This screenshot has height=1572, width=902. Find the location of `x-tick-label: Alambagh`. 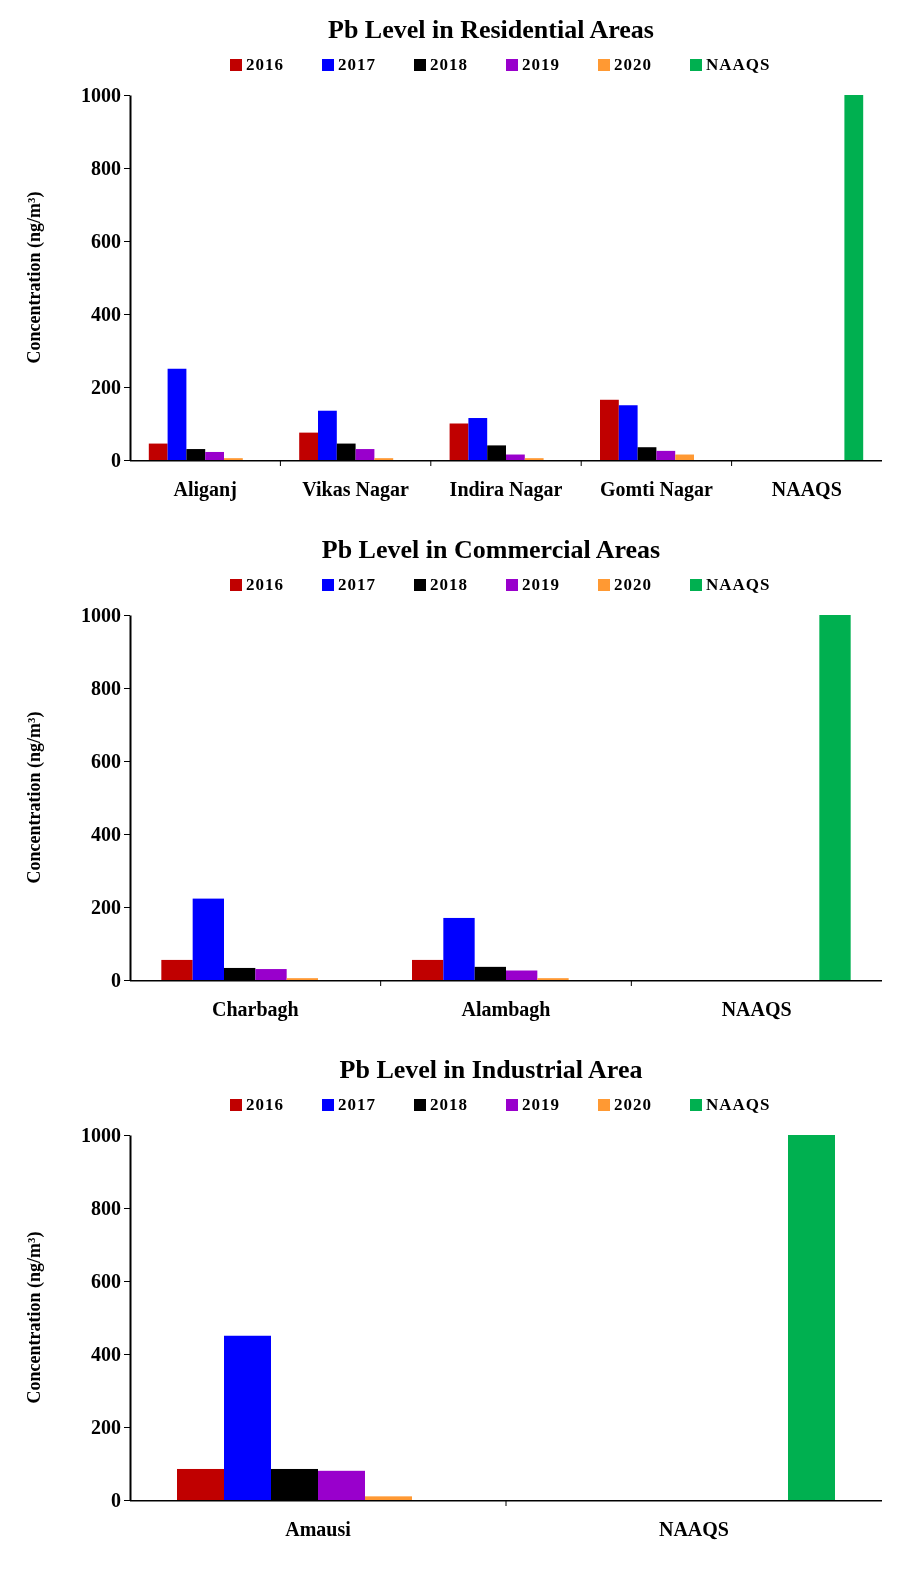

x-tick-label: Alambagh is located at coordinates (506, 1009).